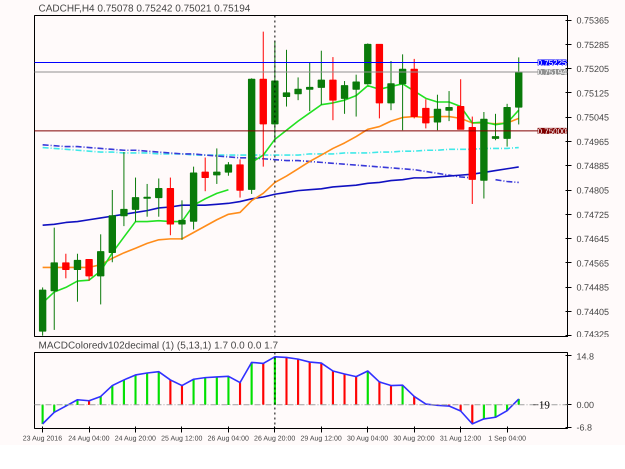  What do you see at coordinates (585, 356) in the screenshot?
I see `y-tick-label: 14.8` at bounding box center [585, 356].